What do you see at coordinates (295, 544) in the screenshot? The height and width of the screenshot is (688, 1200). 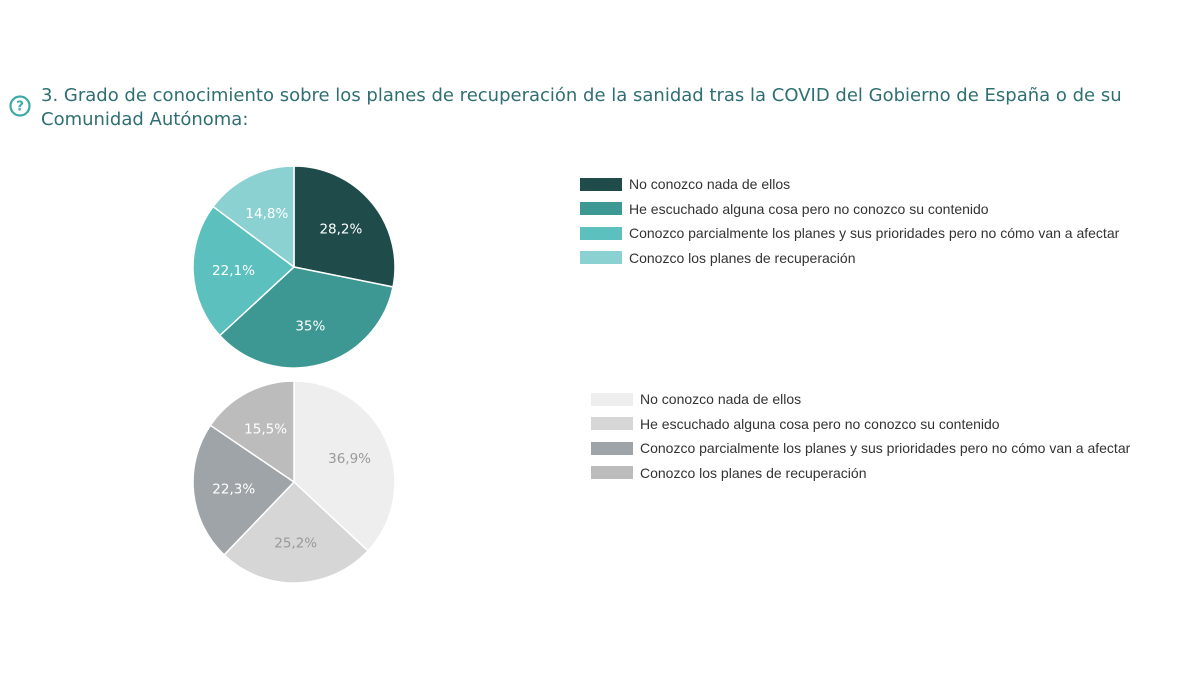 I see `data-label: 25,2%` at bounding box center [295, 544].